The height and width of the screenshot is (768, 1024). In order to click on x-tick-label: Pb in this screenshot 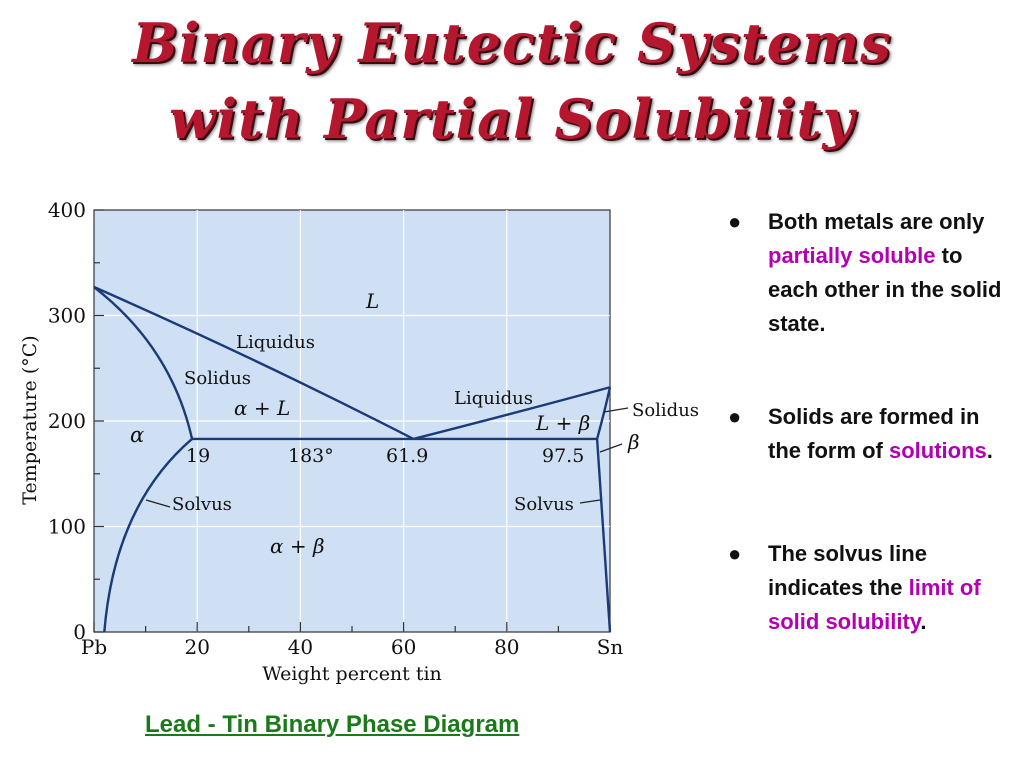, I will do `click(94, 647)`.